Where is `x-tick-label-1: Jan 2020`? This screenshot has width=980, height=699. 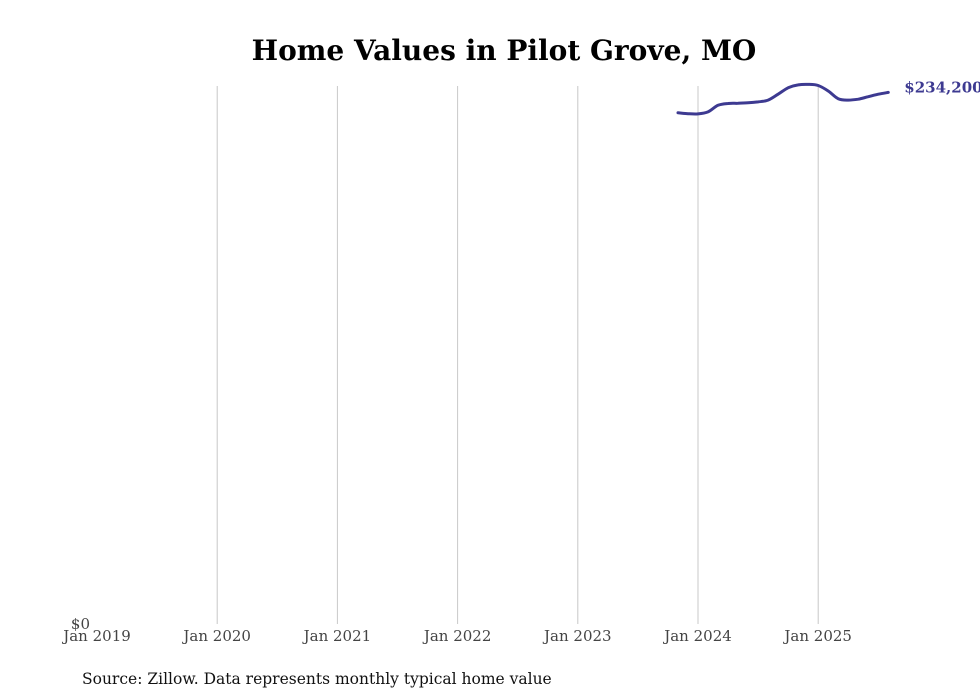
x-tick-label-1: Jan 2020 is located at coordinates (216, 636).